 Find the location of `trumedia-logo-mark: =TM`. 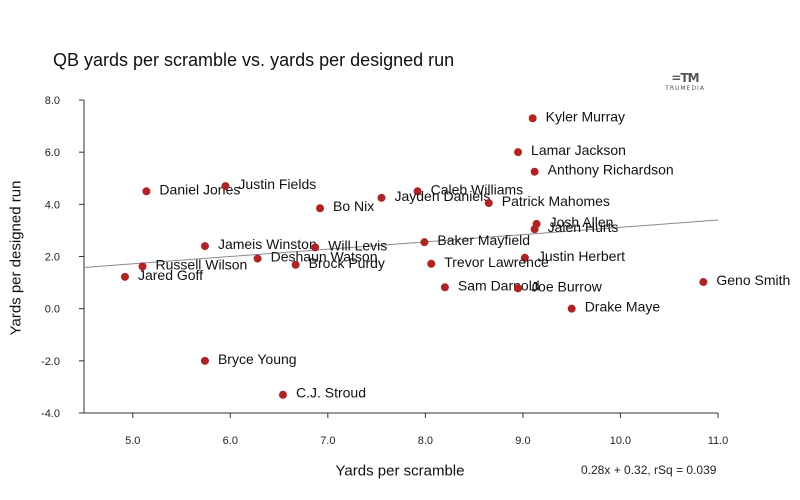

trumedia-logo-mark: =TM is located at coordinates (685, 78).